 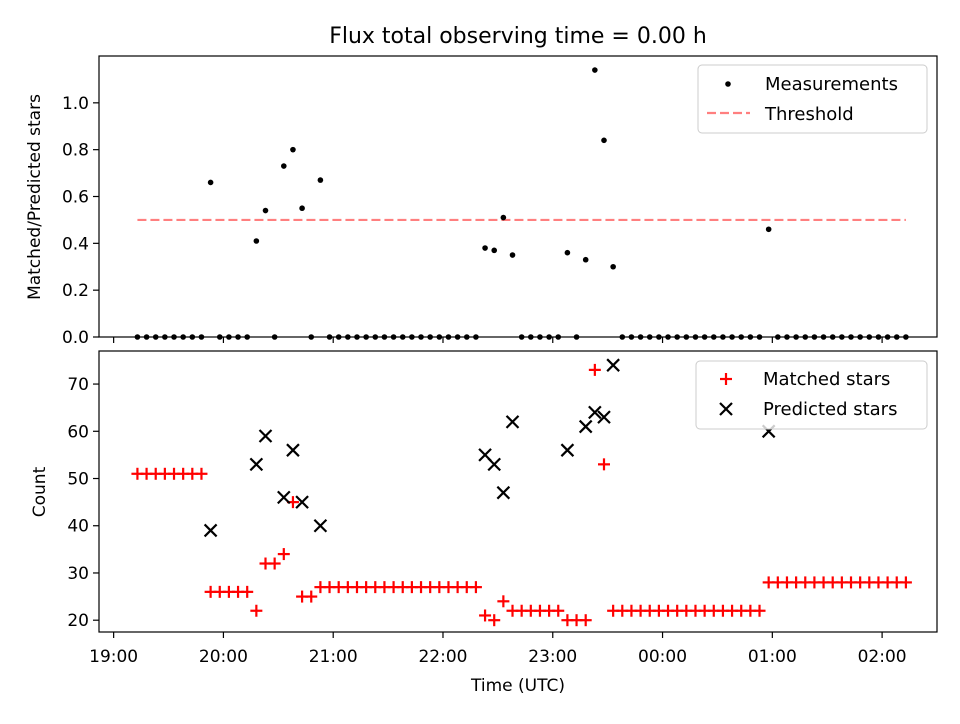 What do you see at coordinates (223, 657) in the screenshot?
I see `bottom-xtick-label: 20:00` at bounding box center [223, 657].